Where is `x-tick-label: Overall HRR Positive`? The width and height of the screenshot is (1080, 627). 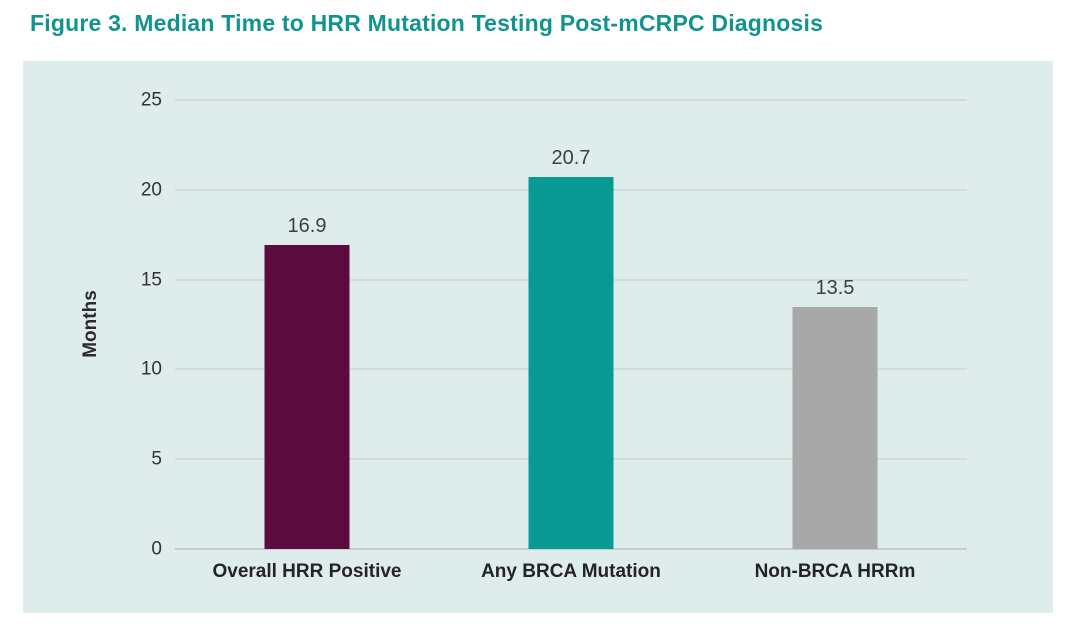 x-tick-label: Overall HRR Positive is located at coordinates (307, 571).